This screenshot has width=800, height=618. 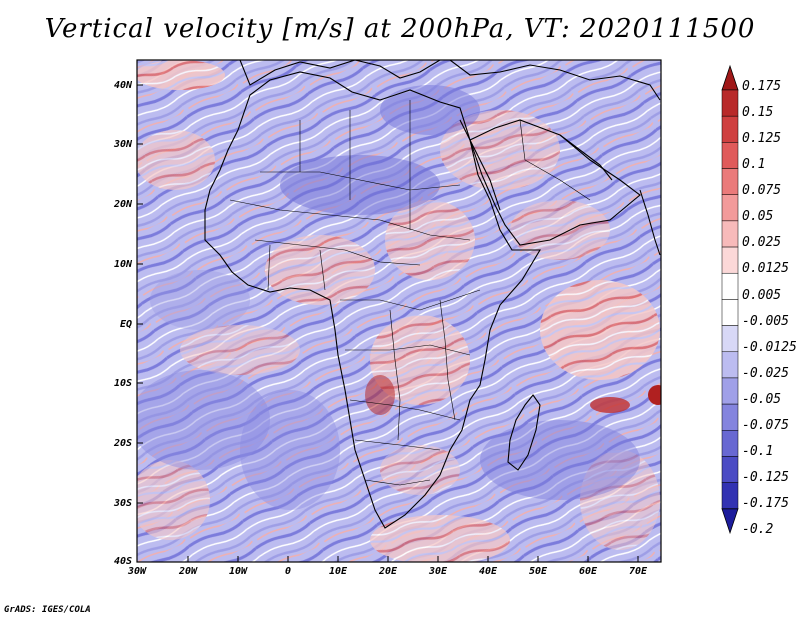 I want to click on lon-label-40e: 40E, so click(x=488, y=571).